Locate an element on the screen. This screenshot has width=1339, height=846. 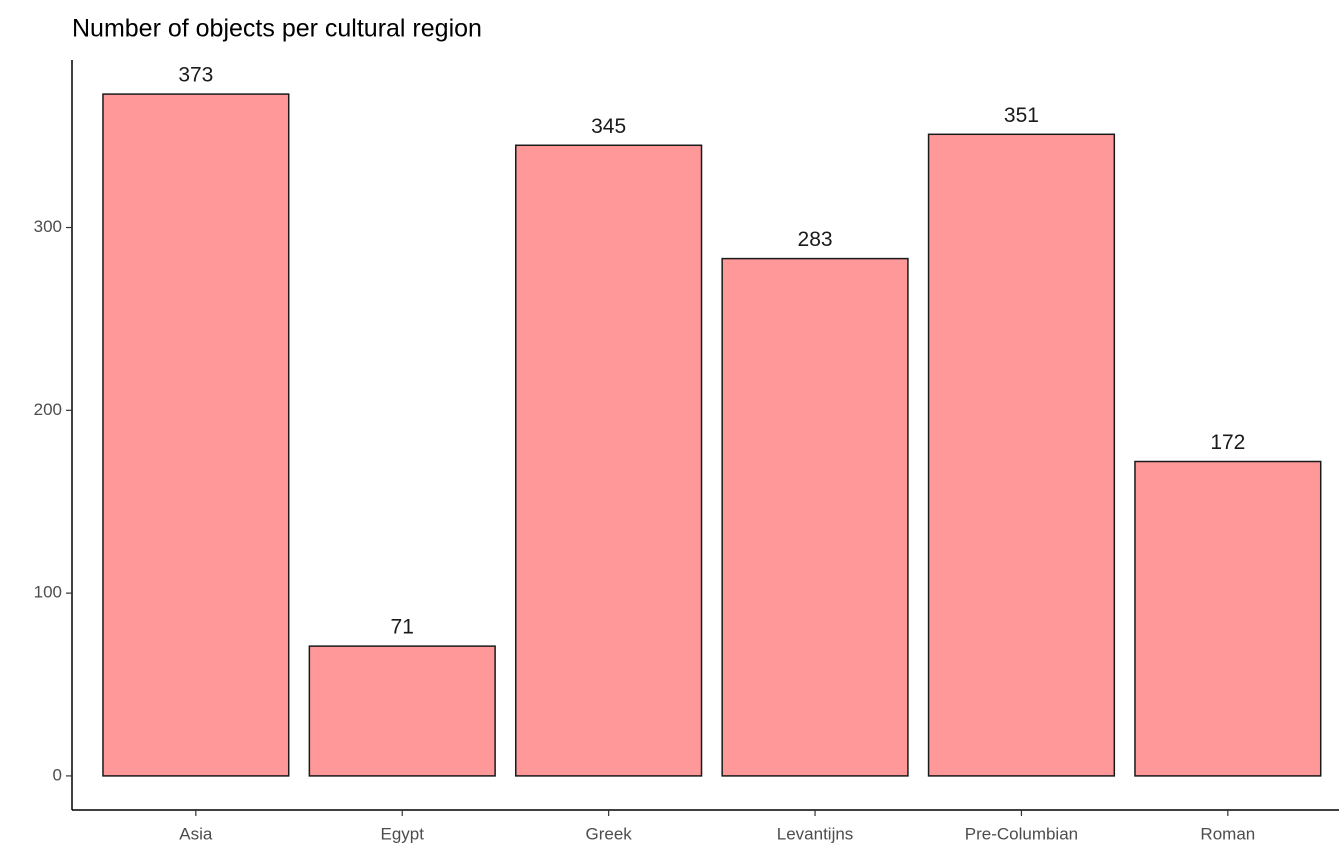
y-tick-label: 0 is located at coordinates (57, 774).